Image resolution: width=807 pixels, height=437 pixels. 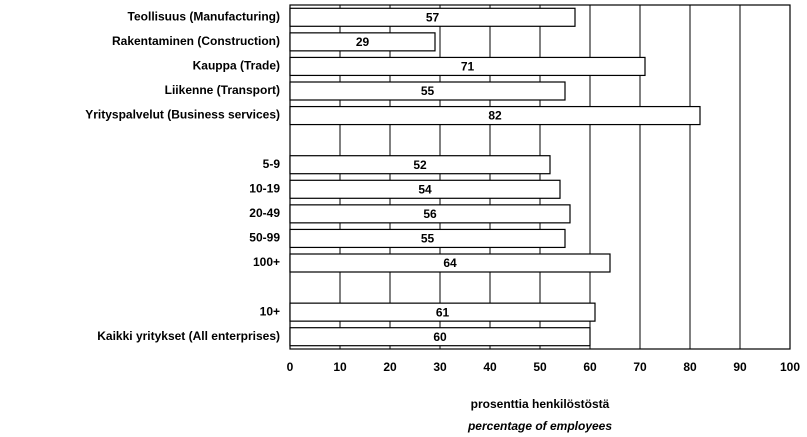 What do you see at coordinates (340, 367) in the screenshot?
I see `x-tick-label: 10` at bounding box center [340, 367].